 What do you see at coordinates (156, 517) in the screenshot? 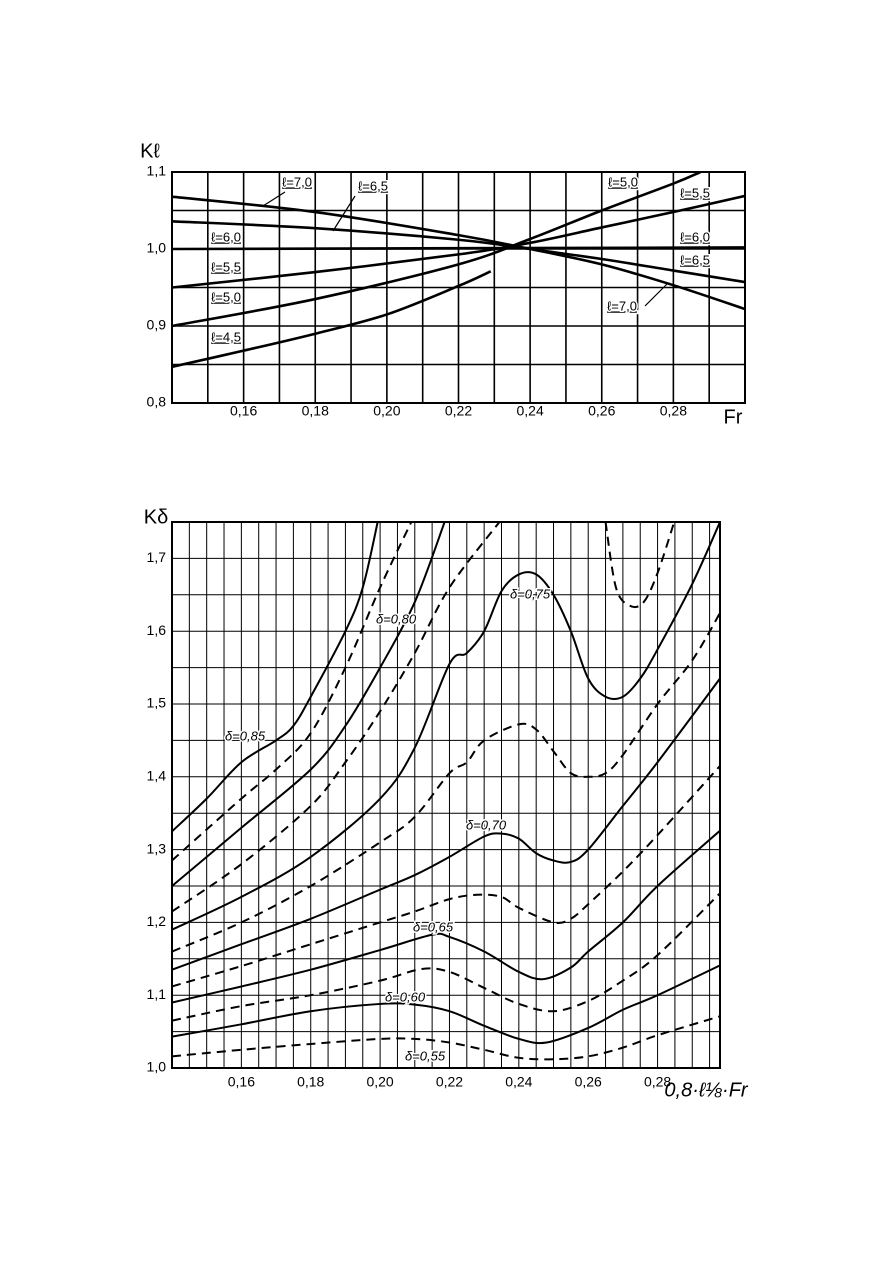
I see `y-axis-label: Kδ` at bounding box center [156, 517].